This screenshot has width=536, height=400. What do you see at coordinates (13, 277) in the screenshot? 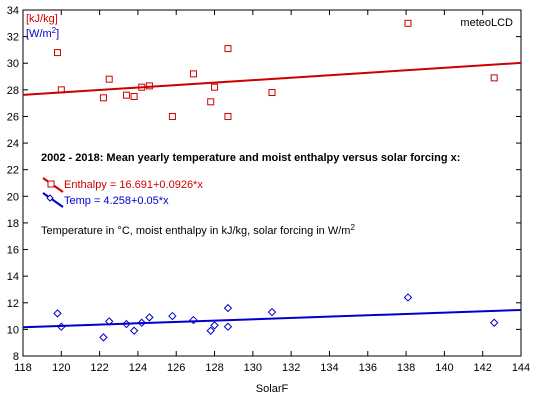
I see `y-tick-label: 14` at bounding box center [13, 277].